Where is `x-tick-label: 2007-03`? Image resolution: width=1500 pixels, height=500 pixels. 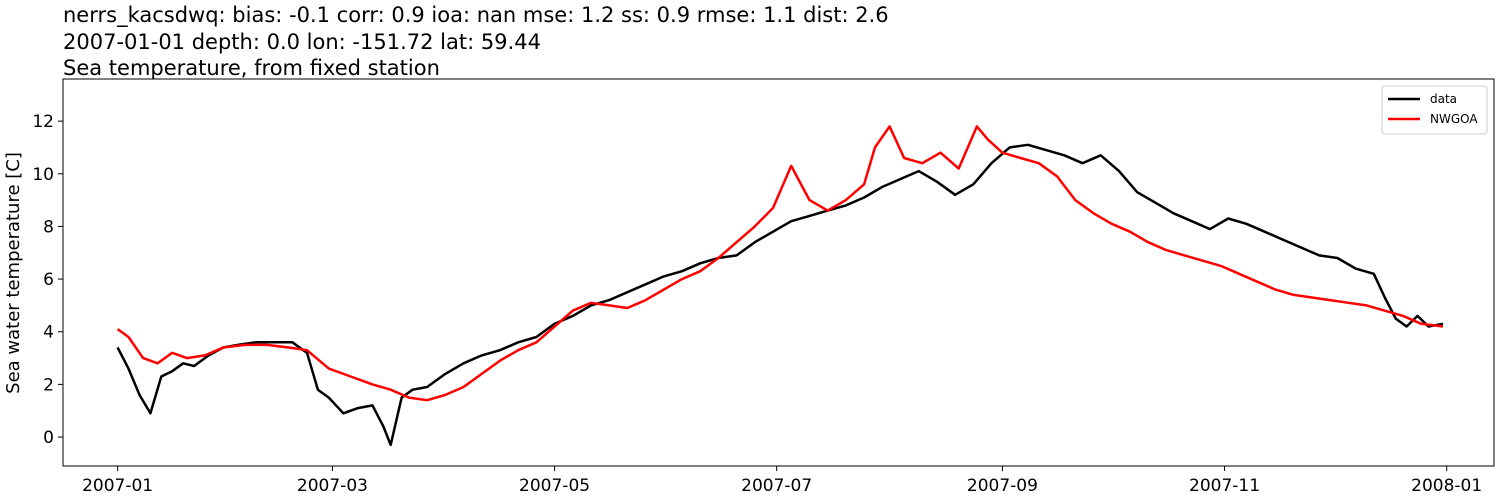
x-tick-label: 2007-03 is located at coordinates (332, 486).